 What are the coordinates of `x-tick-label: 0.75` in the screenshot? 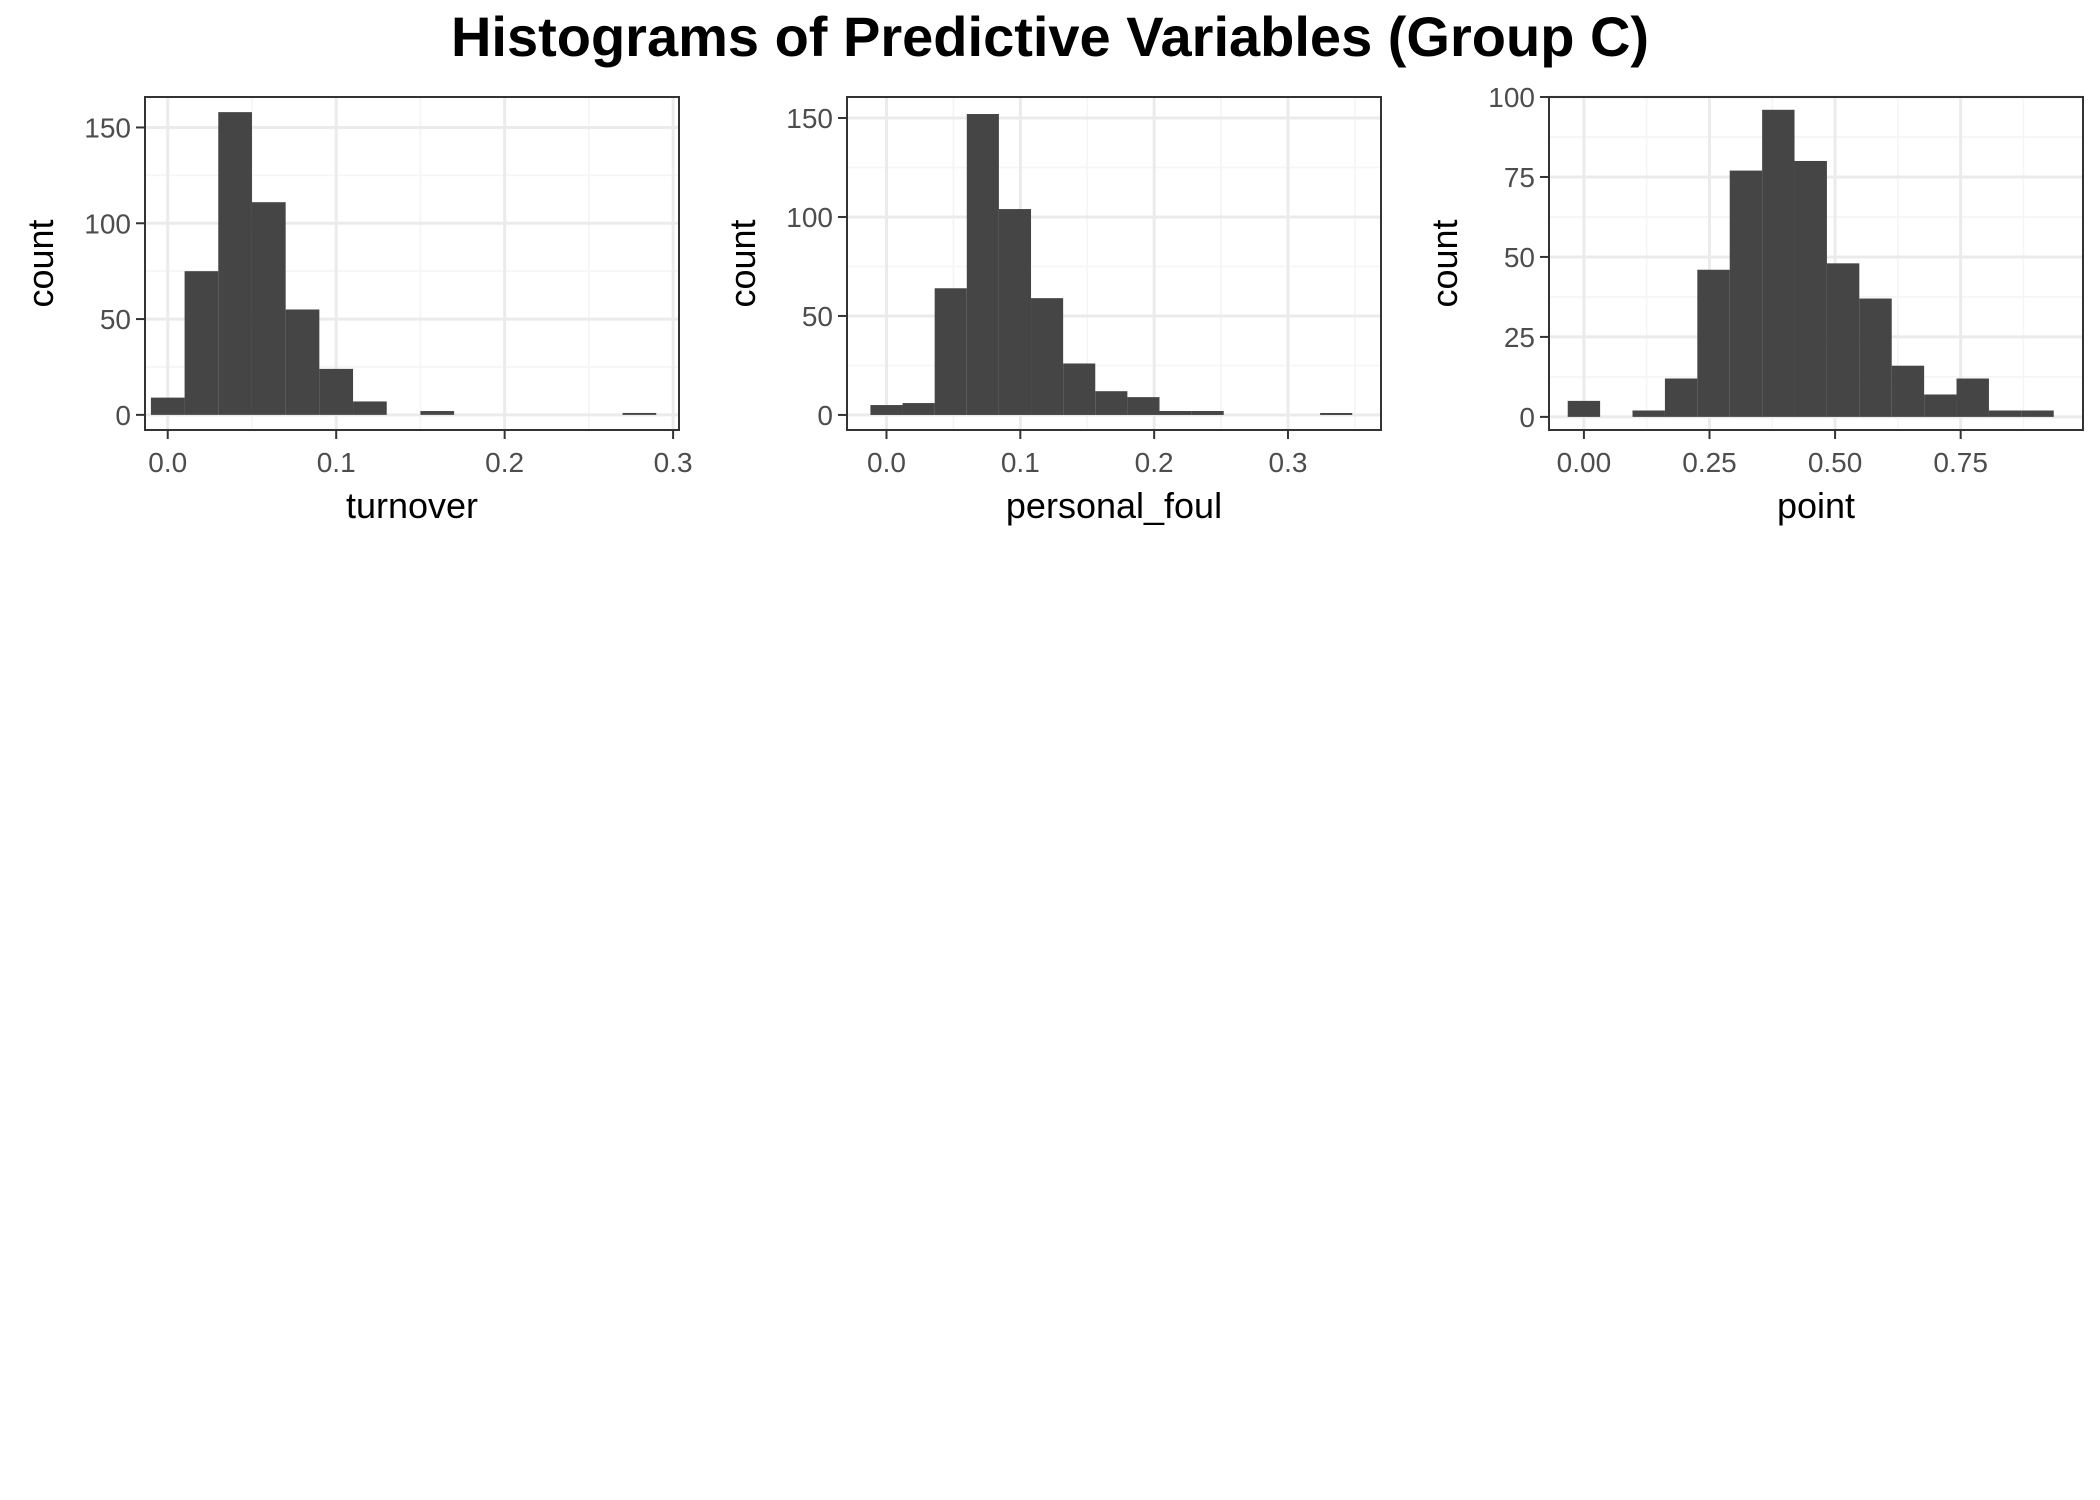 It's located at (1960, 462).